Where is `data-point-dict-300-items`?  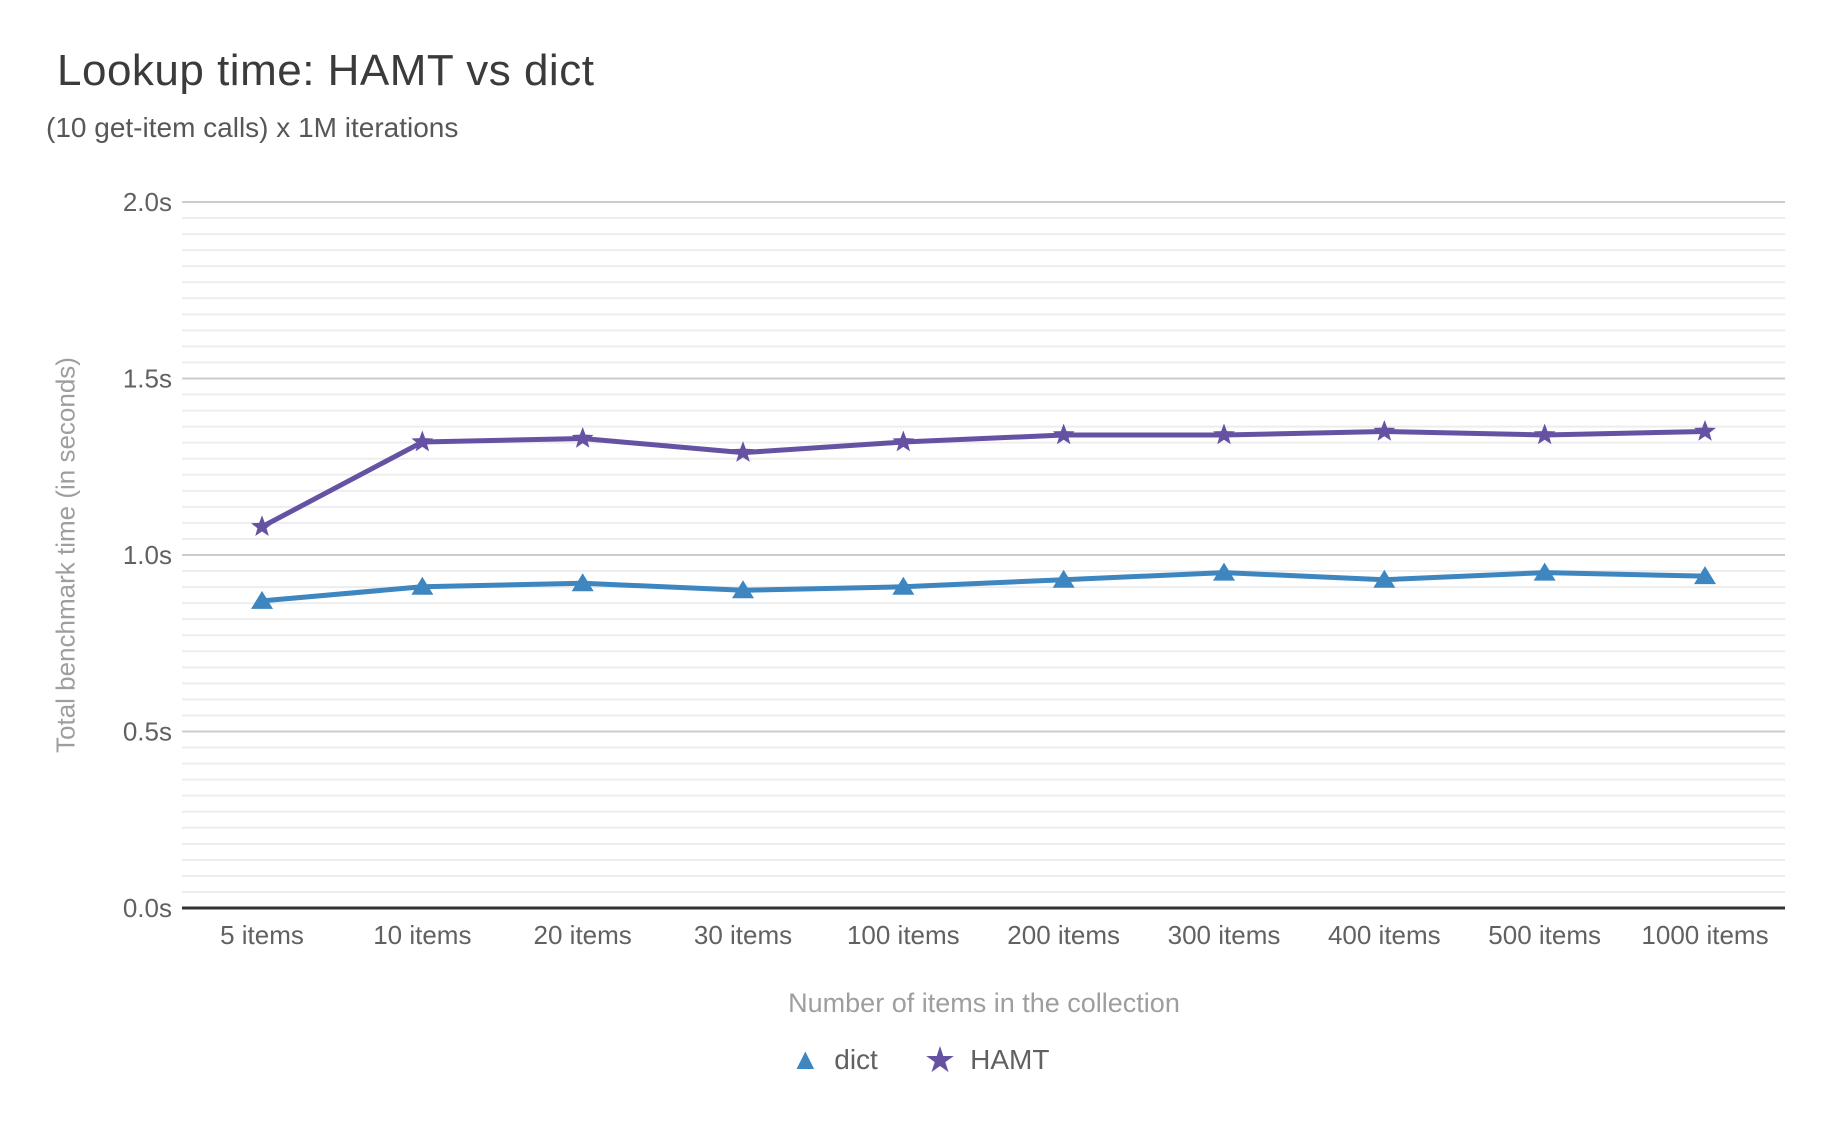
data-point-dict-300-items is located at coordinates (1224, 571).